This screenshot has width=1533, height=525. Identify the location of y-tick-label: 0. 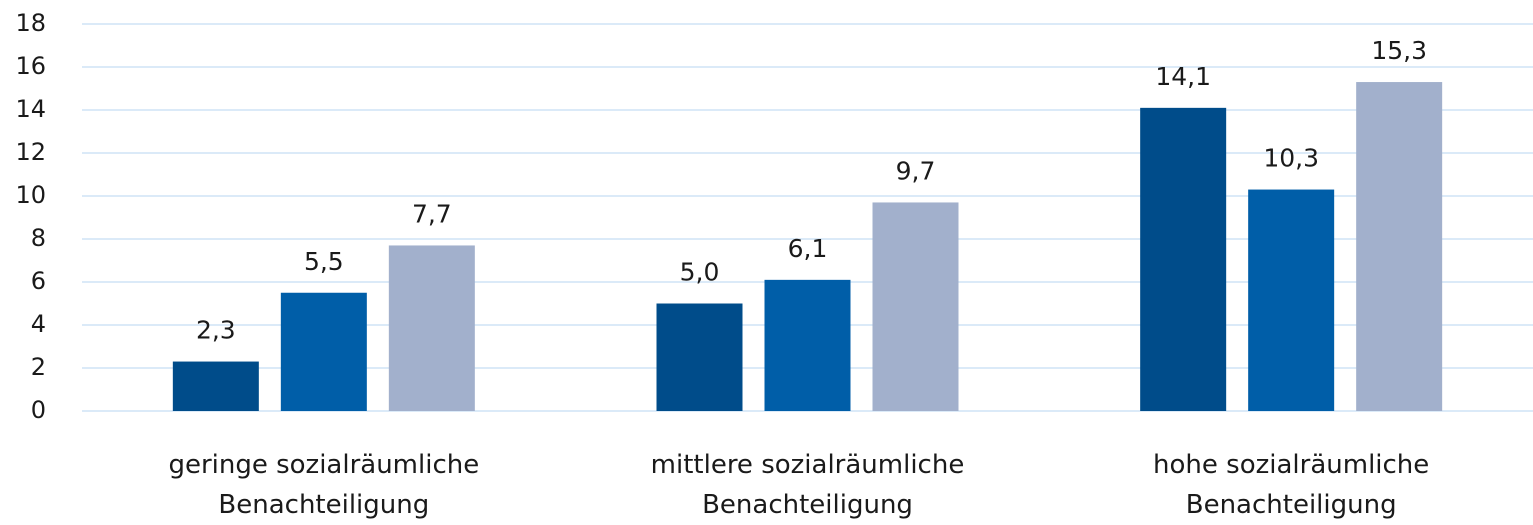
(38, 410).